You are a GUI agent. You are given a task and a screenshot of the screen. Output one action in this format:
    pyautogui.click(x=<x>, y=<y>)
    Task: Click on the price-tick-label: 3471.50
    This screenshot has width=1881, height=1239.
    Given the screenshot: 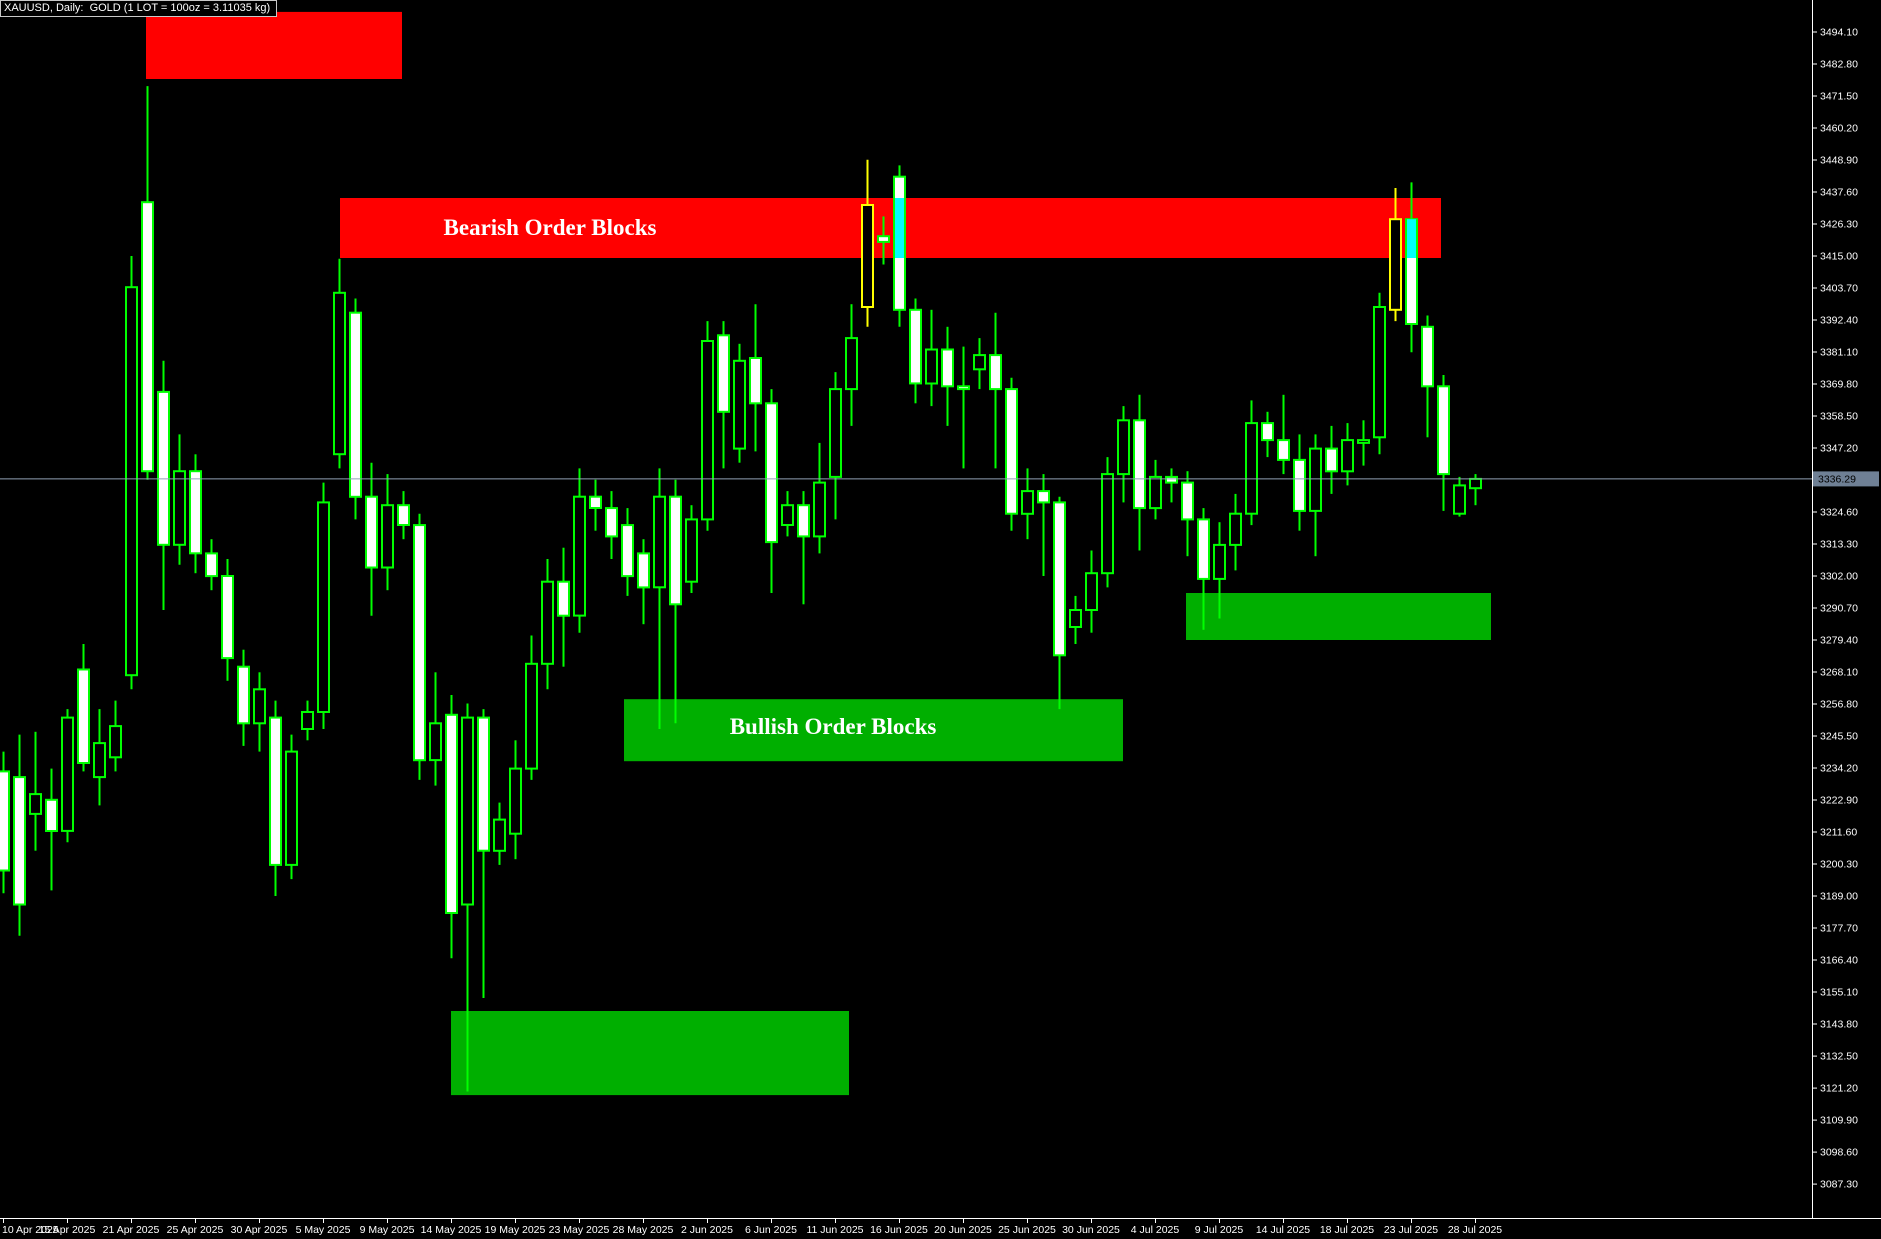 What is the action you would take?
    pyautogui.click(x=1839, y=97)
    